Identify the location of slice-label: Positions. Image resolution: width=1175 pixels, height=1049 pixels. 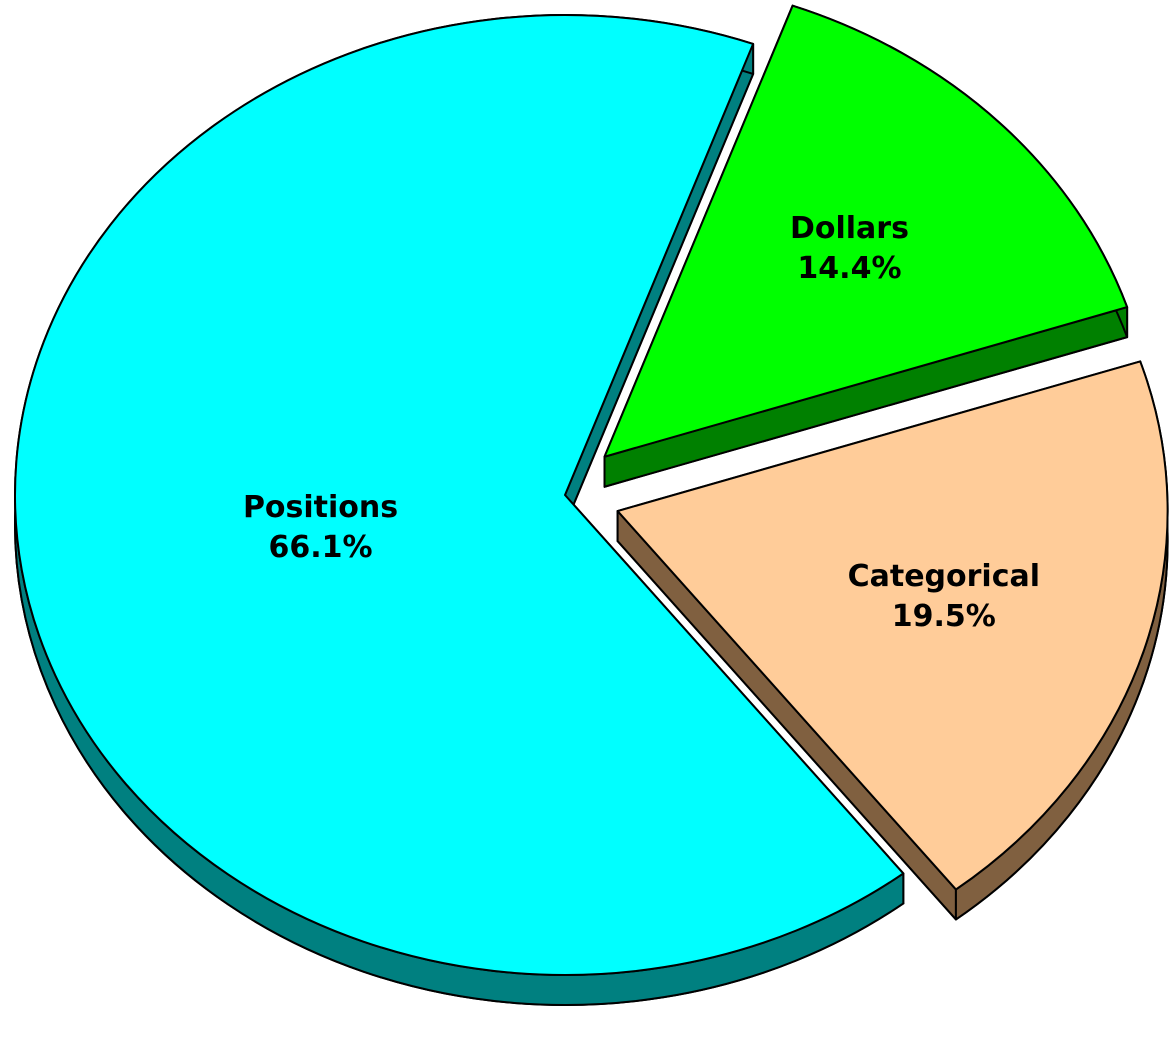
(320, 507).